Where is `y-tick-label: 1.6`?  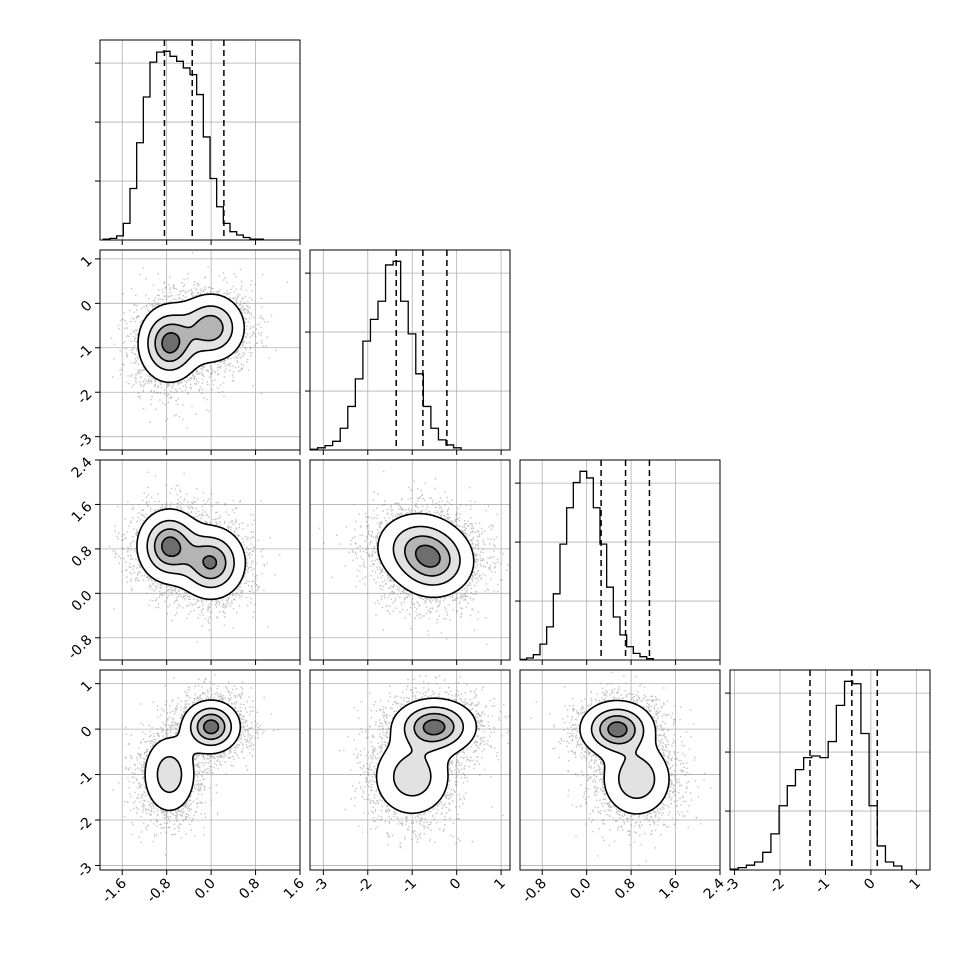
y-tick-label: 1.6 is located at coordinates (82, 512).